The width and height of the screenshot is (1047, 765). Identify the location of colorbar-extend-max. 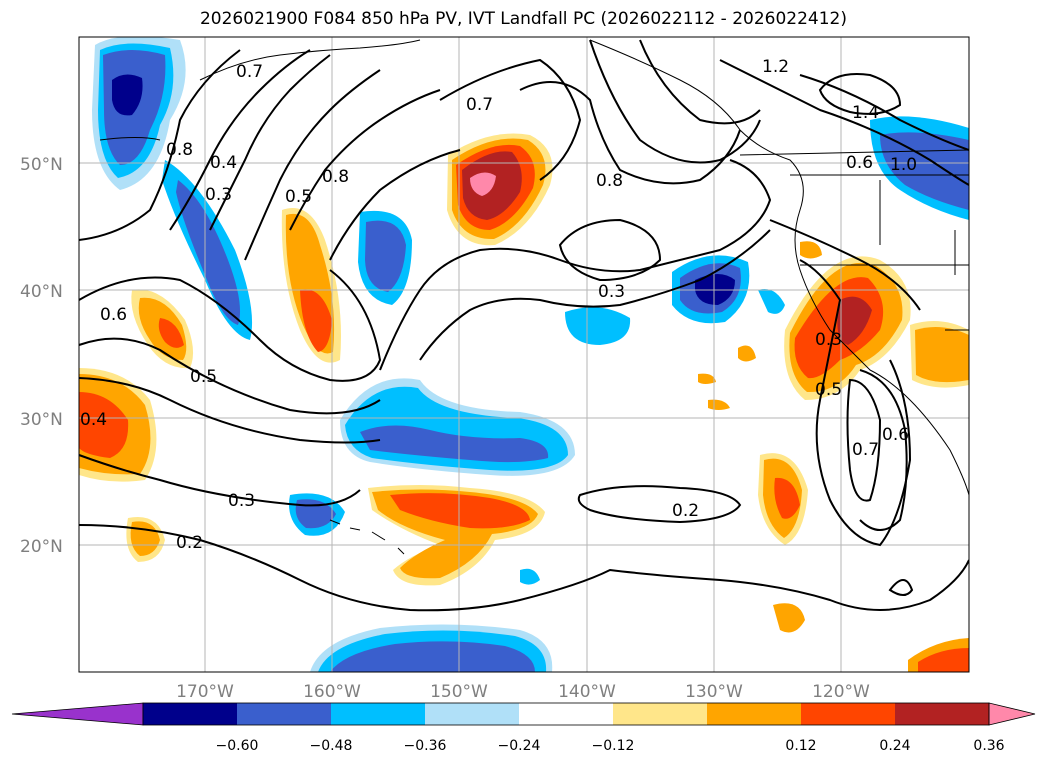
(1012, 714).